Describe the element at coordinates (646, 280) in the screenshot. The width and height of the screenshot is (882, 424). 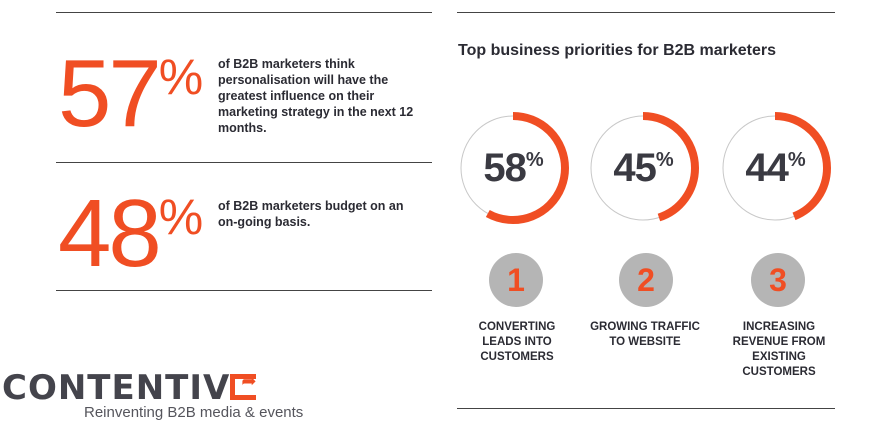
I see `rank-badge: 2` at that location.